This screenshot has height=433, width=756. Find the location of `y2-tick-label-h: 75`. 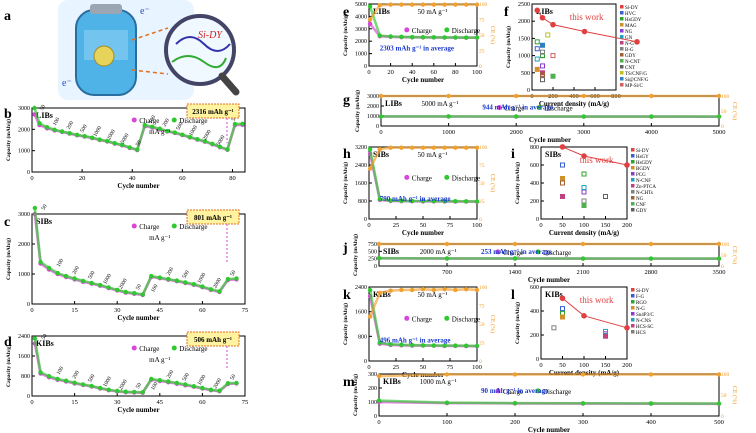

y2-tick-label-h: 75 is located at coordinates (482, 166).